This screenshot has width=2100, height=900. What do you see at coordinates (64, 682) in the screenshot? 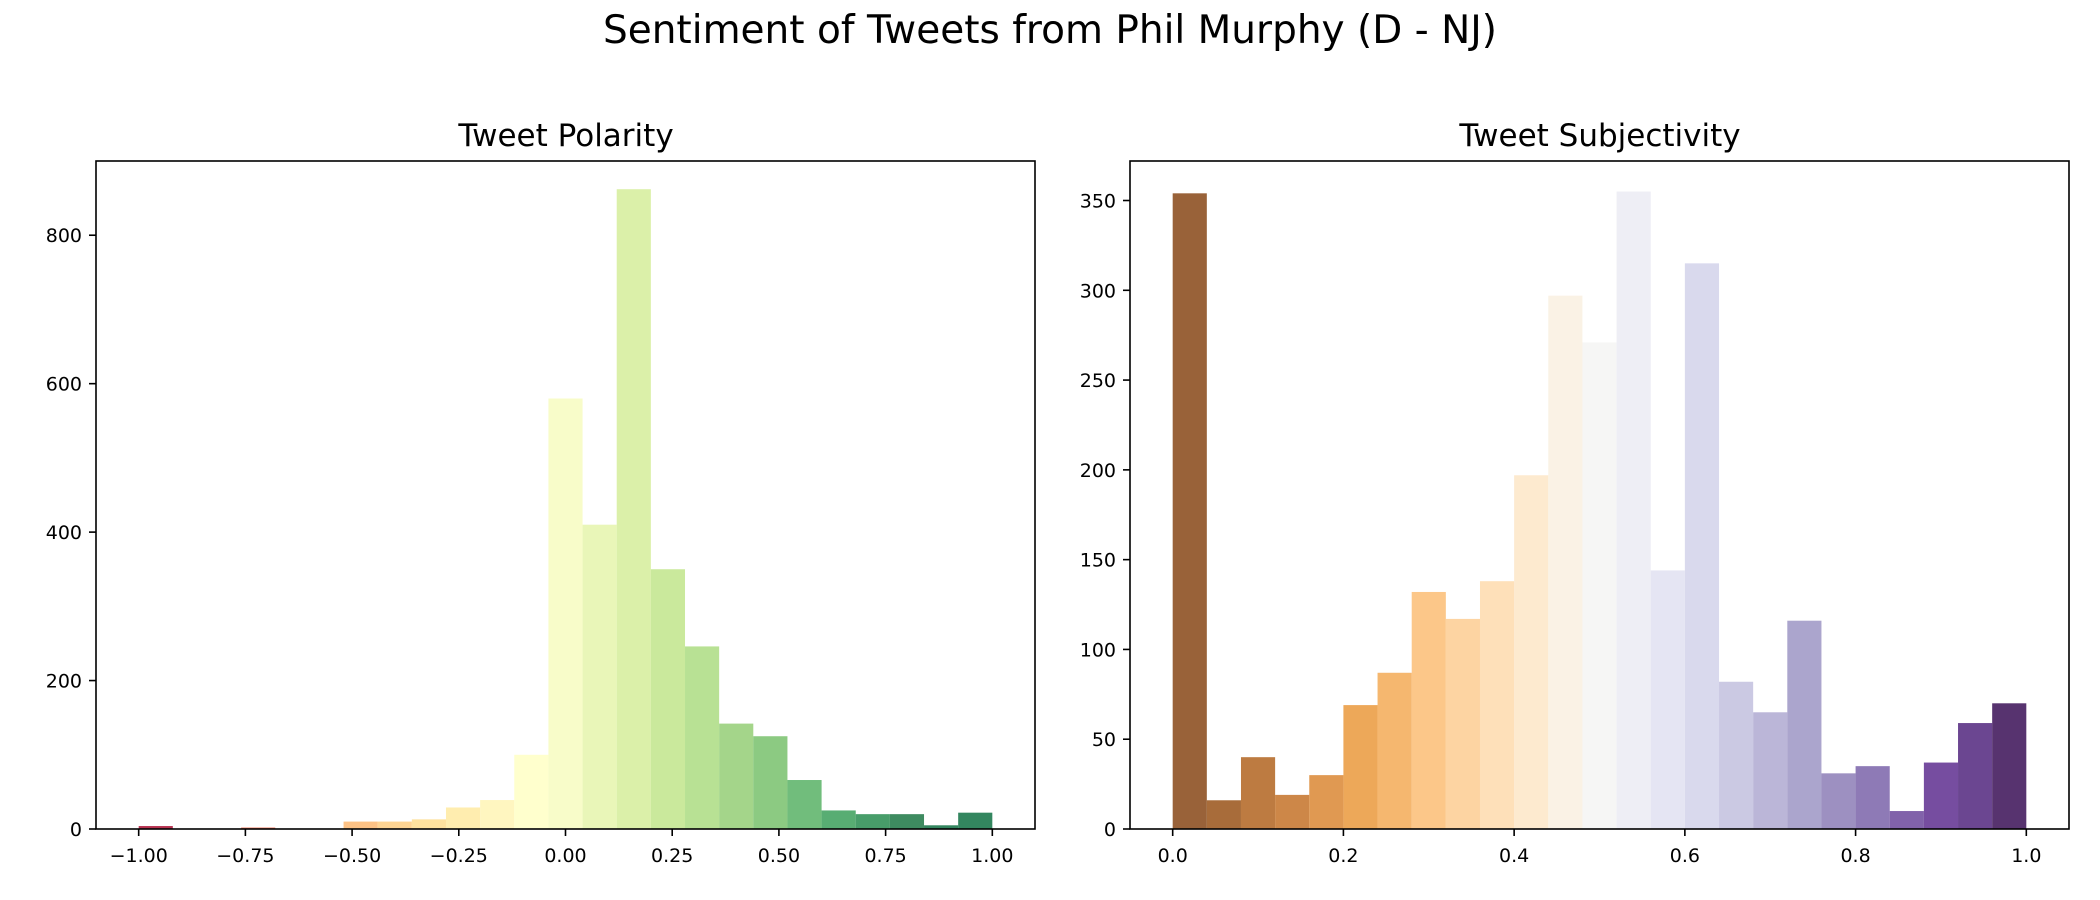
I see `polarity-y-tick-label: 200` at bounding box center [64, 682].